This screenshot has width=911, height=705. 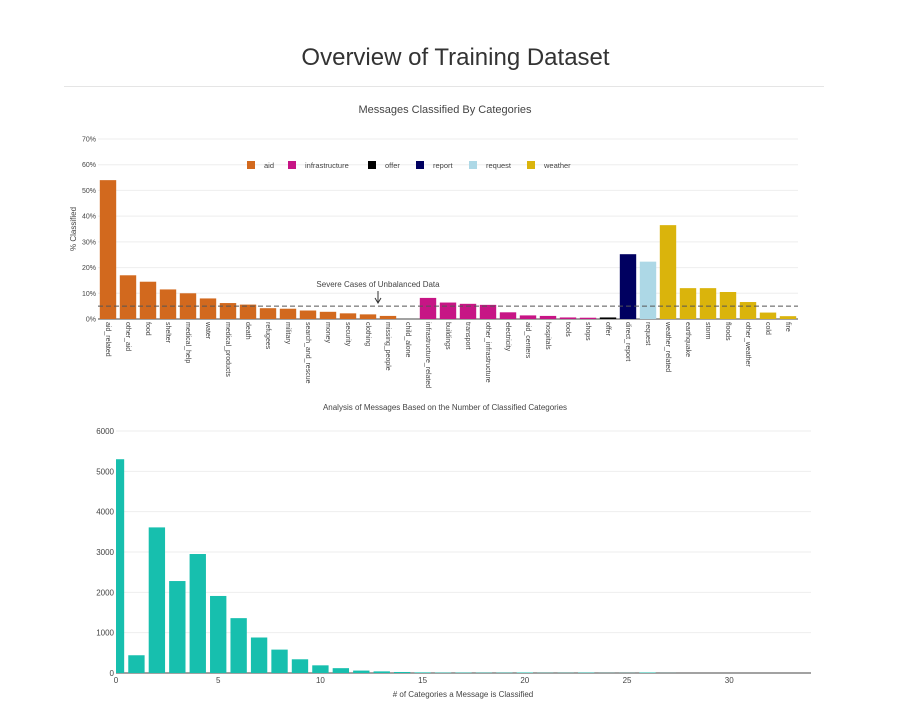 I want to click on chart1-ytick-label: 70%, so click(x=89, y=140).